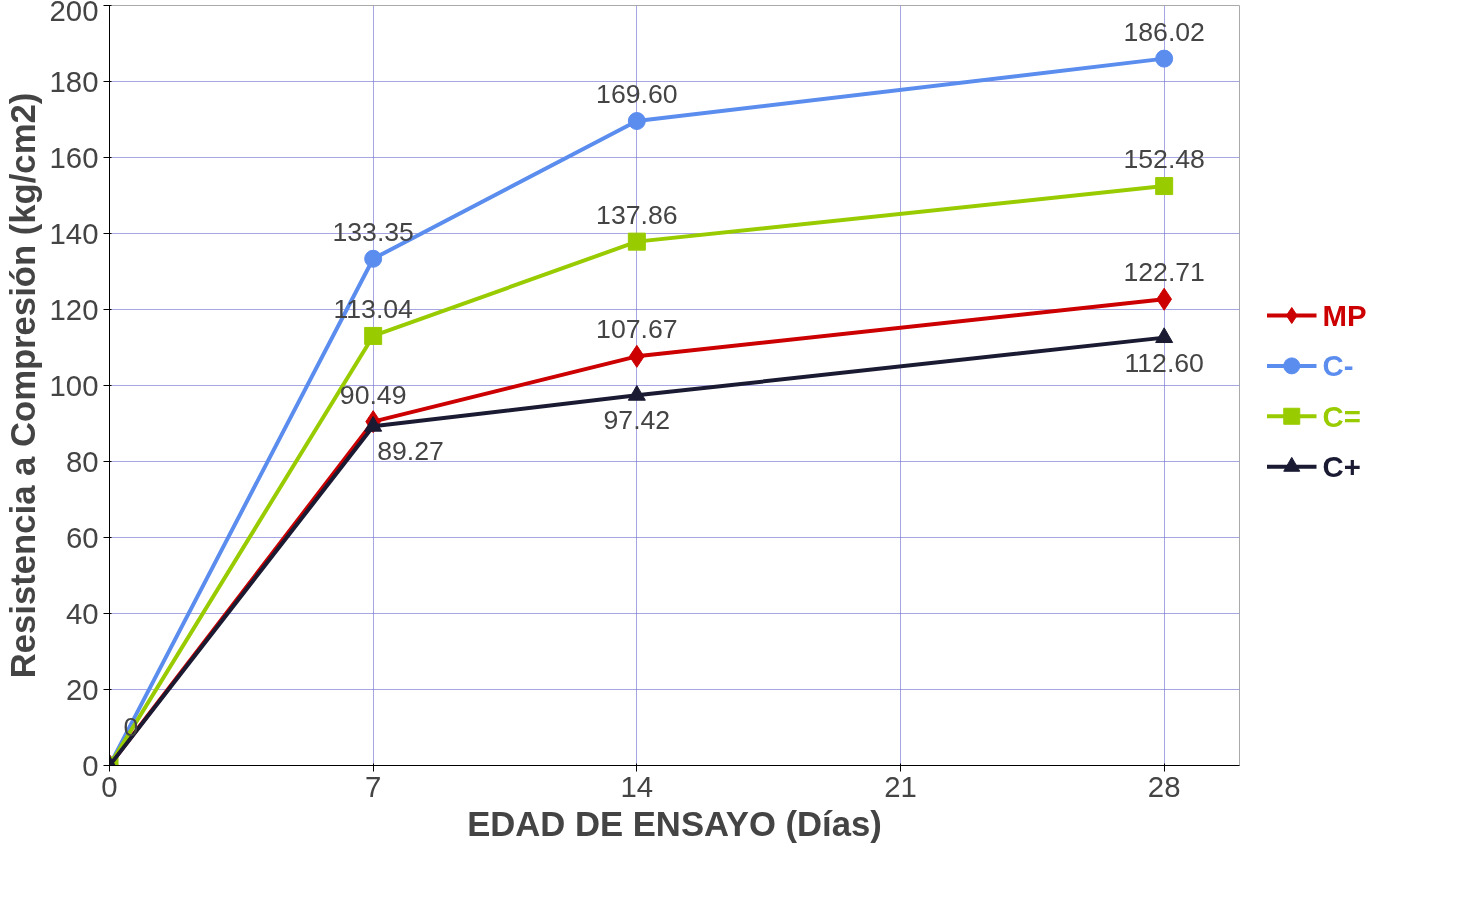  I want to click on legend-label: MP, so click(1344, 315).